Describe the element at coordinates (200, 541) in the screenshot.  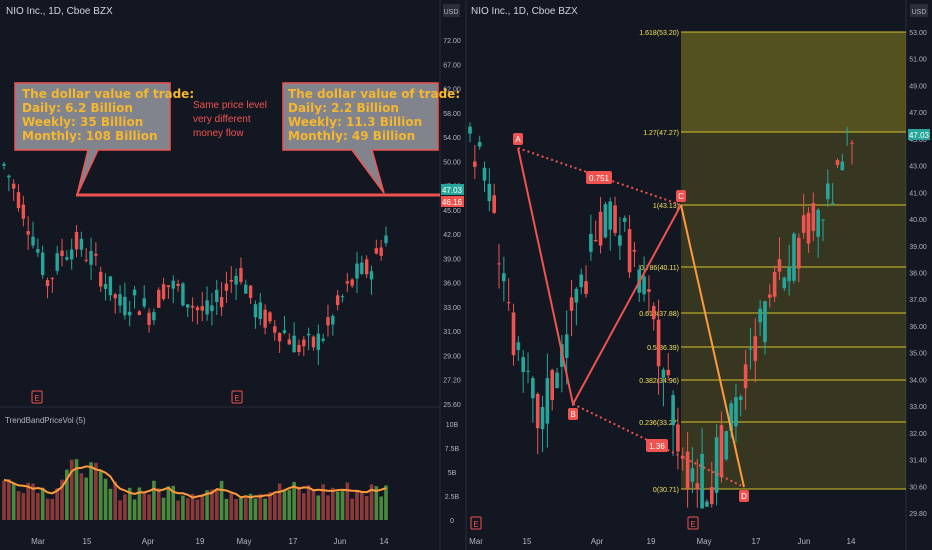
I see `x-tick-label: 19` at that location.